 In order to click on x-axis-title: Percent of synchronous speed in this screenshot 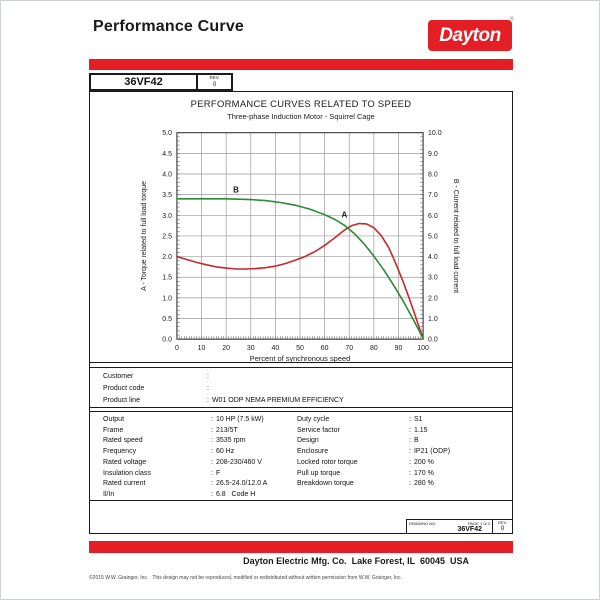, I will do `click(300, 358)`.